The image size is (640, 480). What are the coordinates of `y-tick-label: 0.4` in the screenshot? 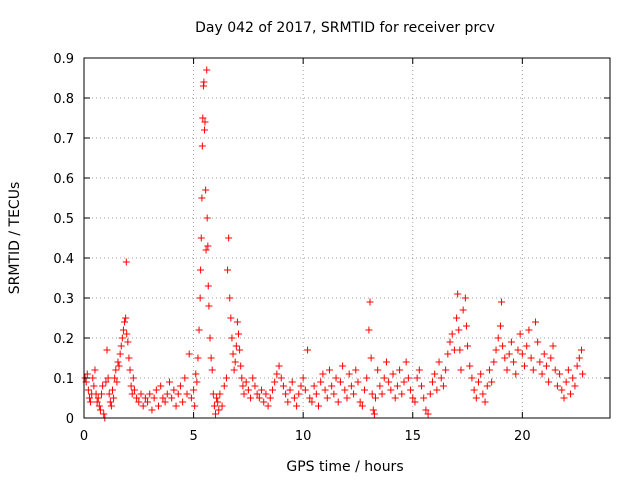 It's located at (63, 259).